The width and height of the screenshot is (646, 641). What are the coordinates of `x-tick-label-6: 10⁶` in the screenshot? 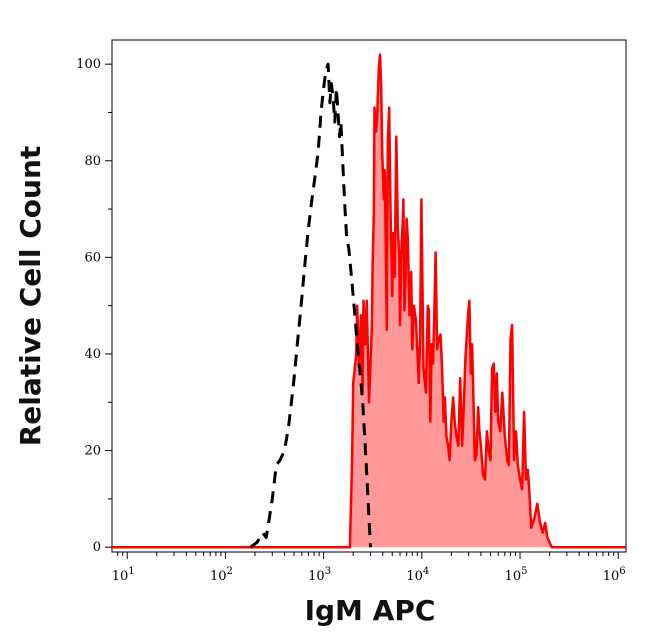 It's located at (614, 575).